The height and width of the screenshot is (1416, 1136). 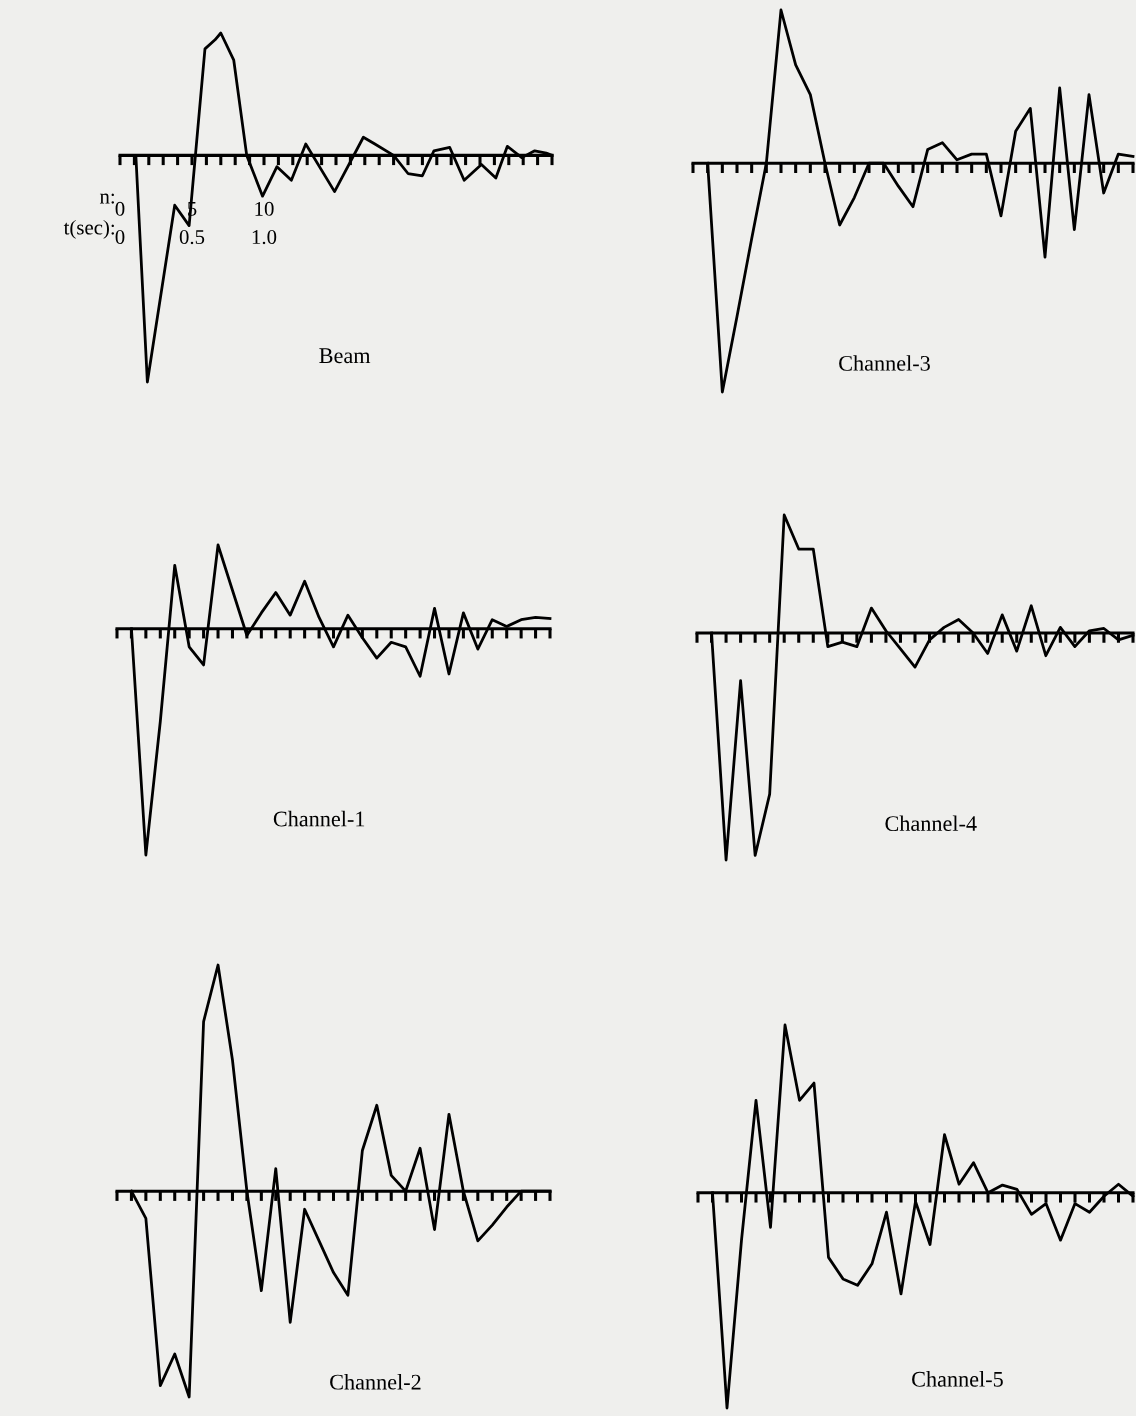 I want to click on text: Channel-3, so click(x=884, y=363).